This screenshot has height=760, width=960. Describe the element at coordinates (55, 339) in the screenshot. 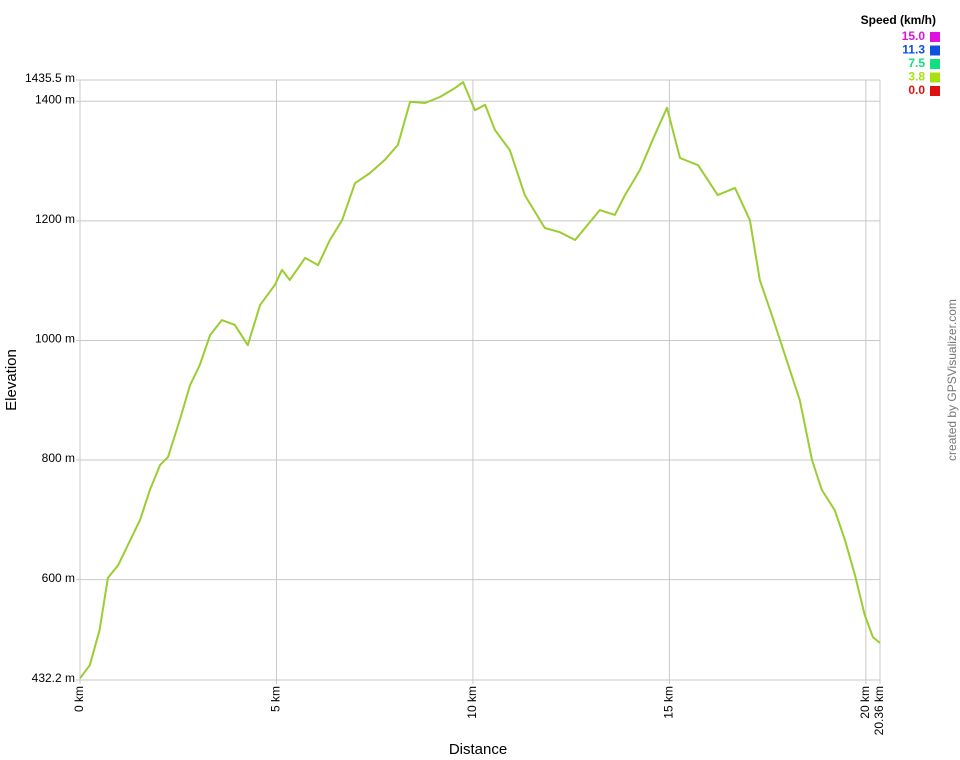

I see `y-tick-label: 1000 m` at that location.